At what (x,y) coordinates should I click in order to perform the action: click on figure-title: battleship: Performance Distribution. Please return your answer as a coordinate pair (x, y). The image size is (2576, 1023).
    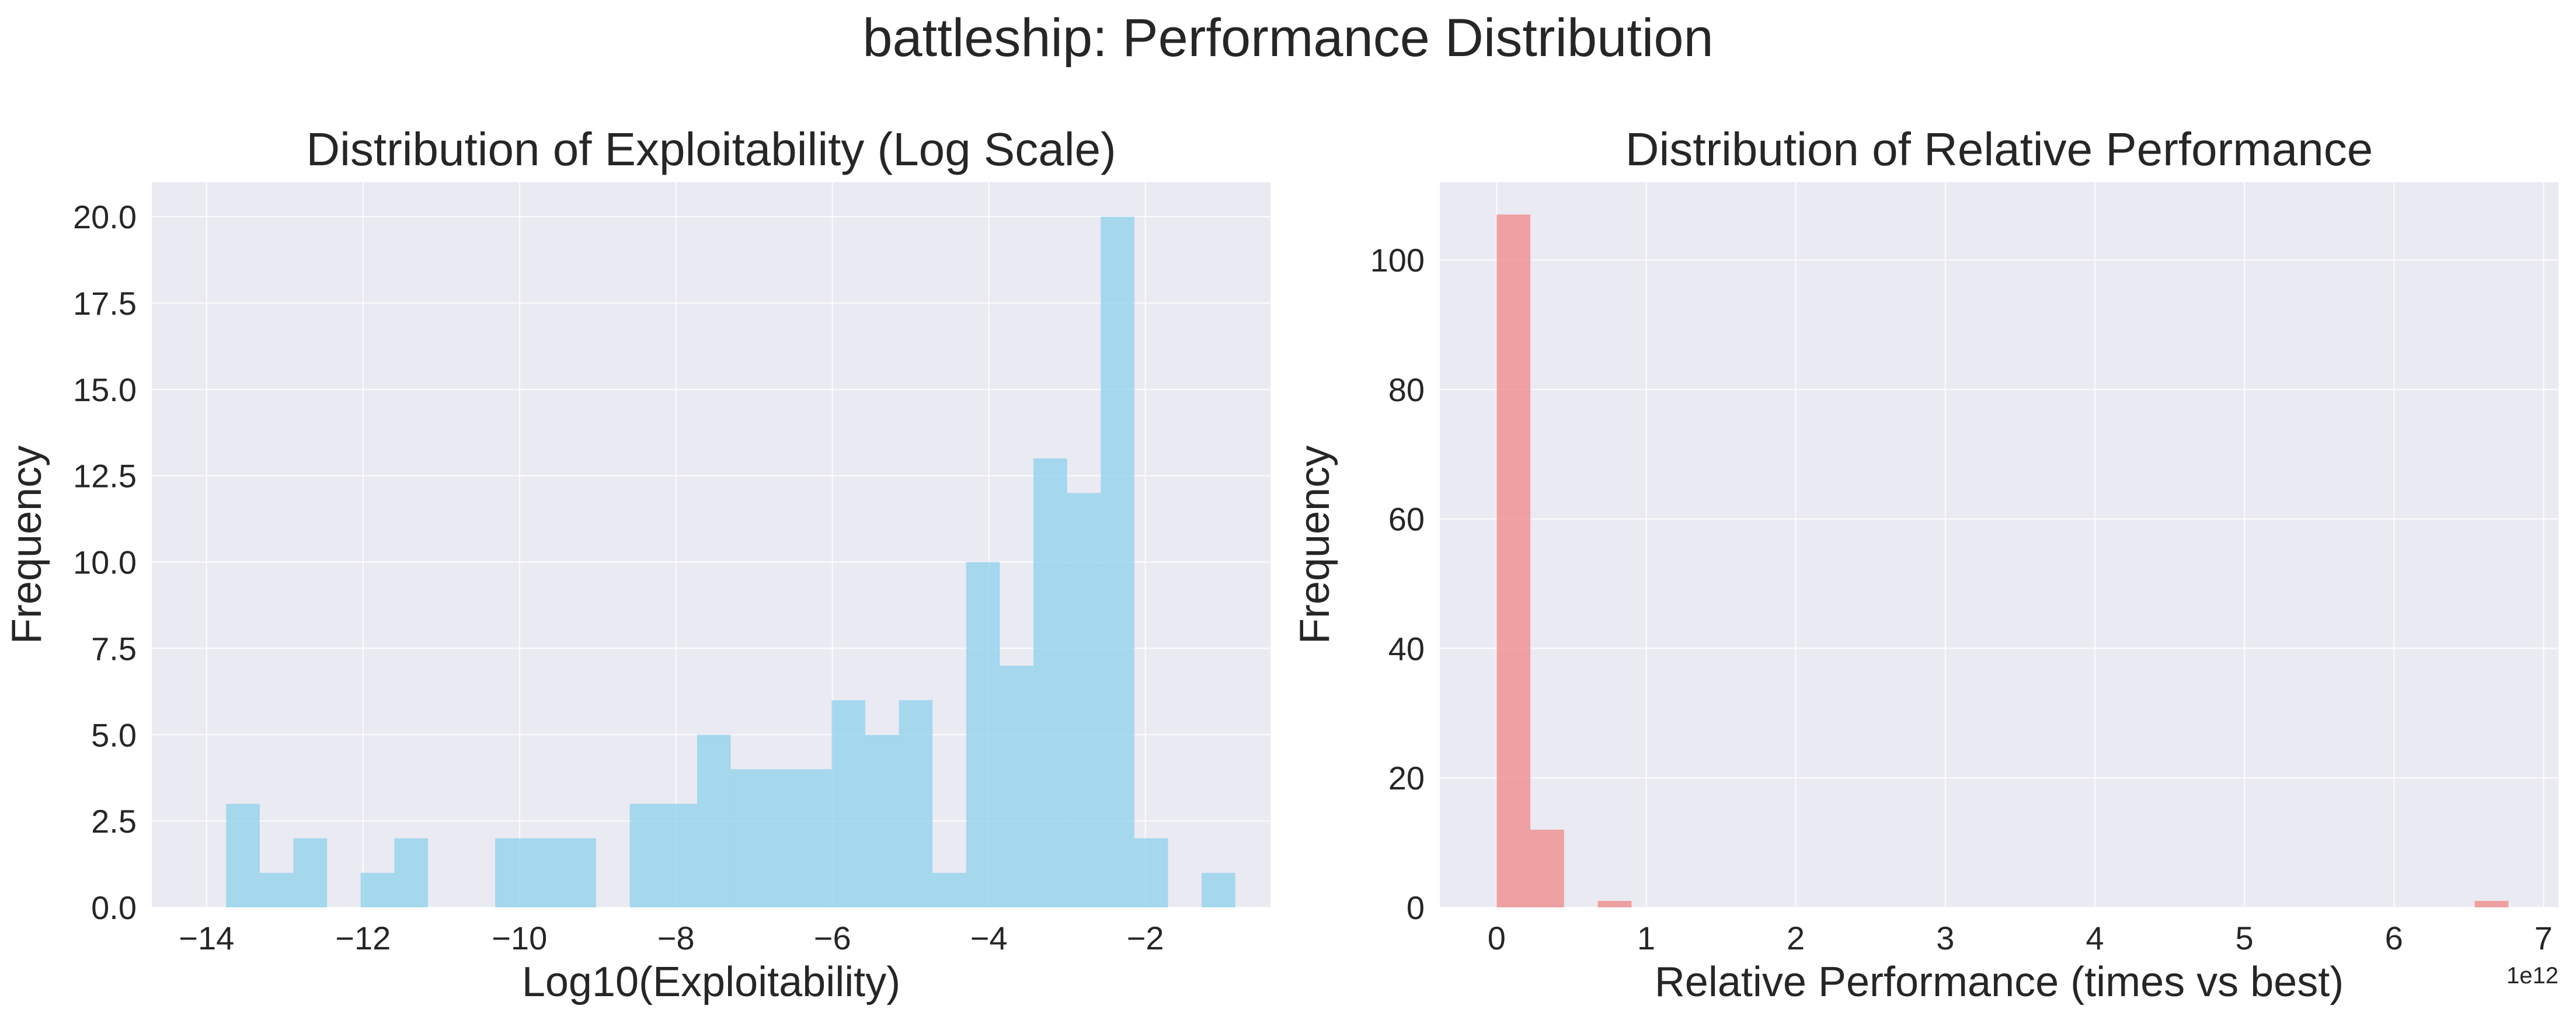
    Looking at the image, I should click on (1287, 38).